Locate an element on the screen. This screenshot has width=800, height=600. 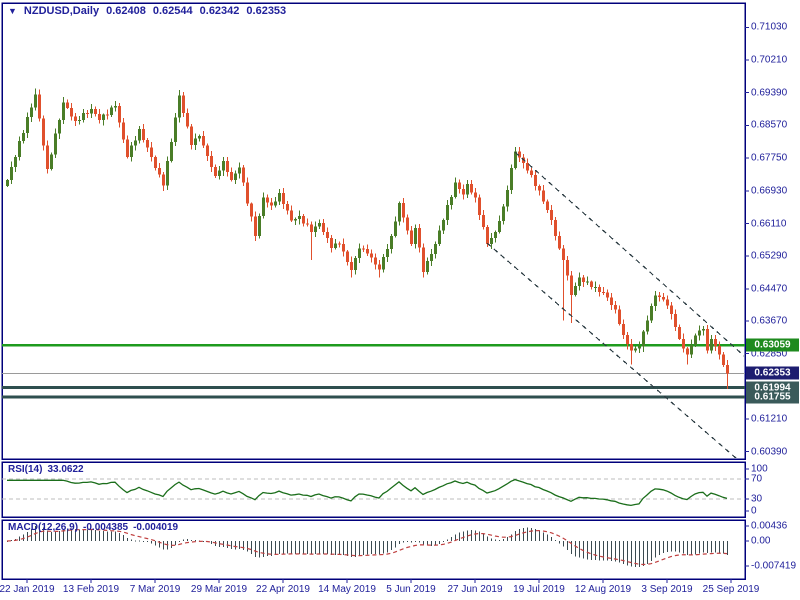
price-axis-label: 0.69390 is located at coordinates (769, 93).